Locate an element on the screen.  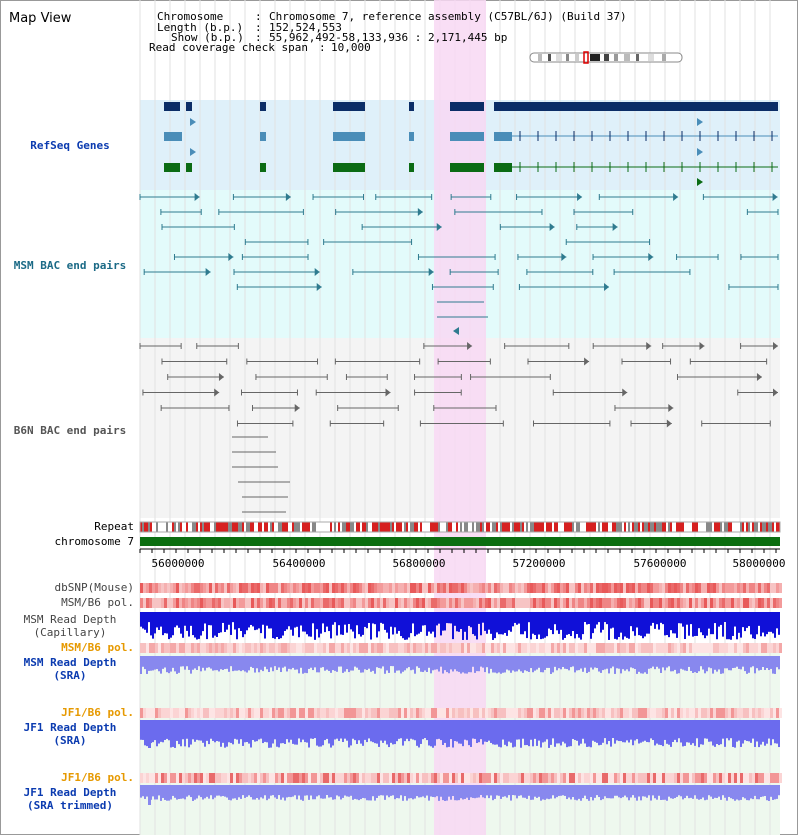
jf1-depth-trim-line-2: (SRA trimmed) is located at coordinates (70, 805).